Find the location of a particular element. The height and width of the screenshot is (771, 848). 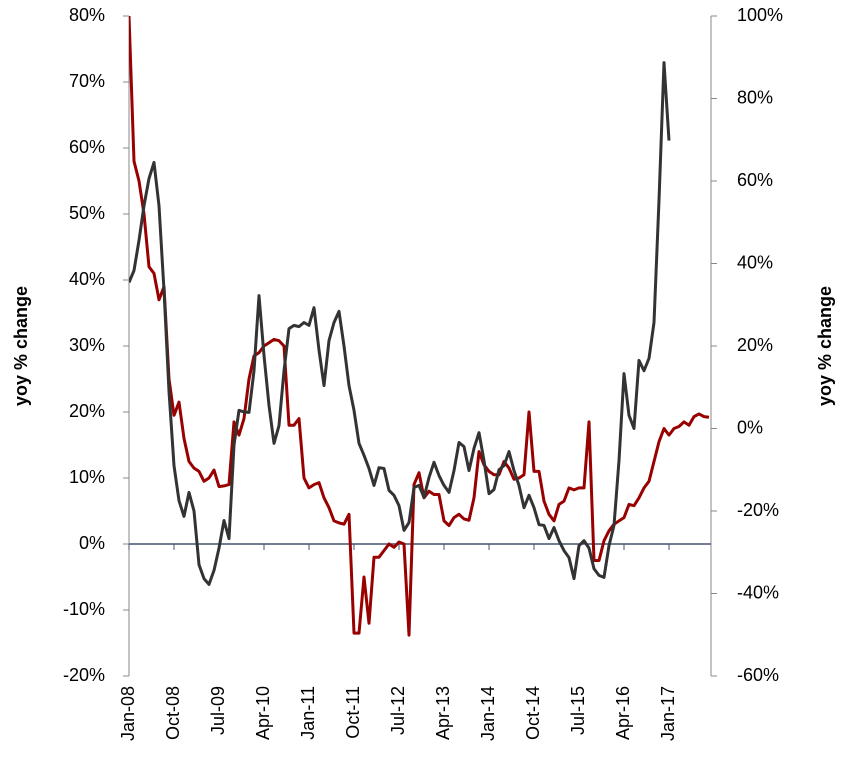

x-tick-label: Apr-10 is located at coordinates (263, 713).